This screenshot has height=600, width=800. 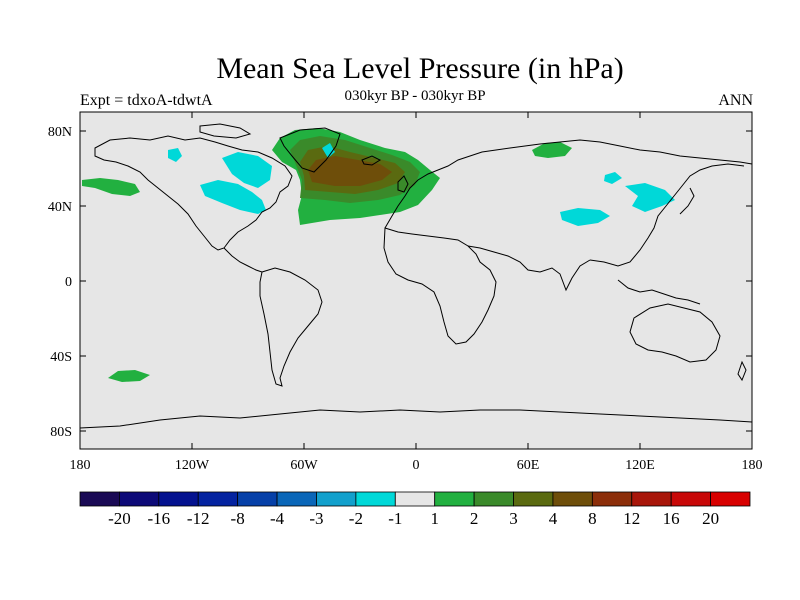 What do you see at coordinates (675, 333) in the screenshot?
I see `coastline-australia` at bounding box center [675, 333].